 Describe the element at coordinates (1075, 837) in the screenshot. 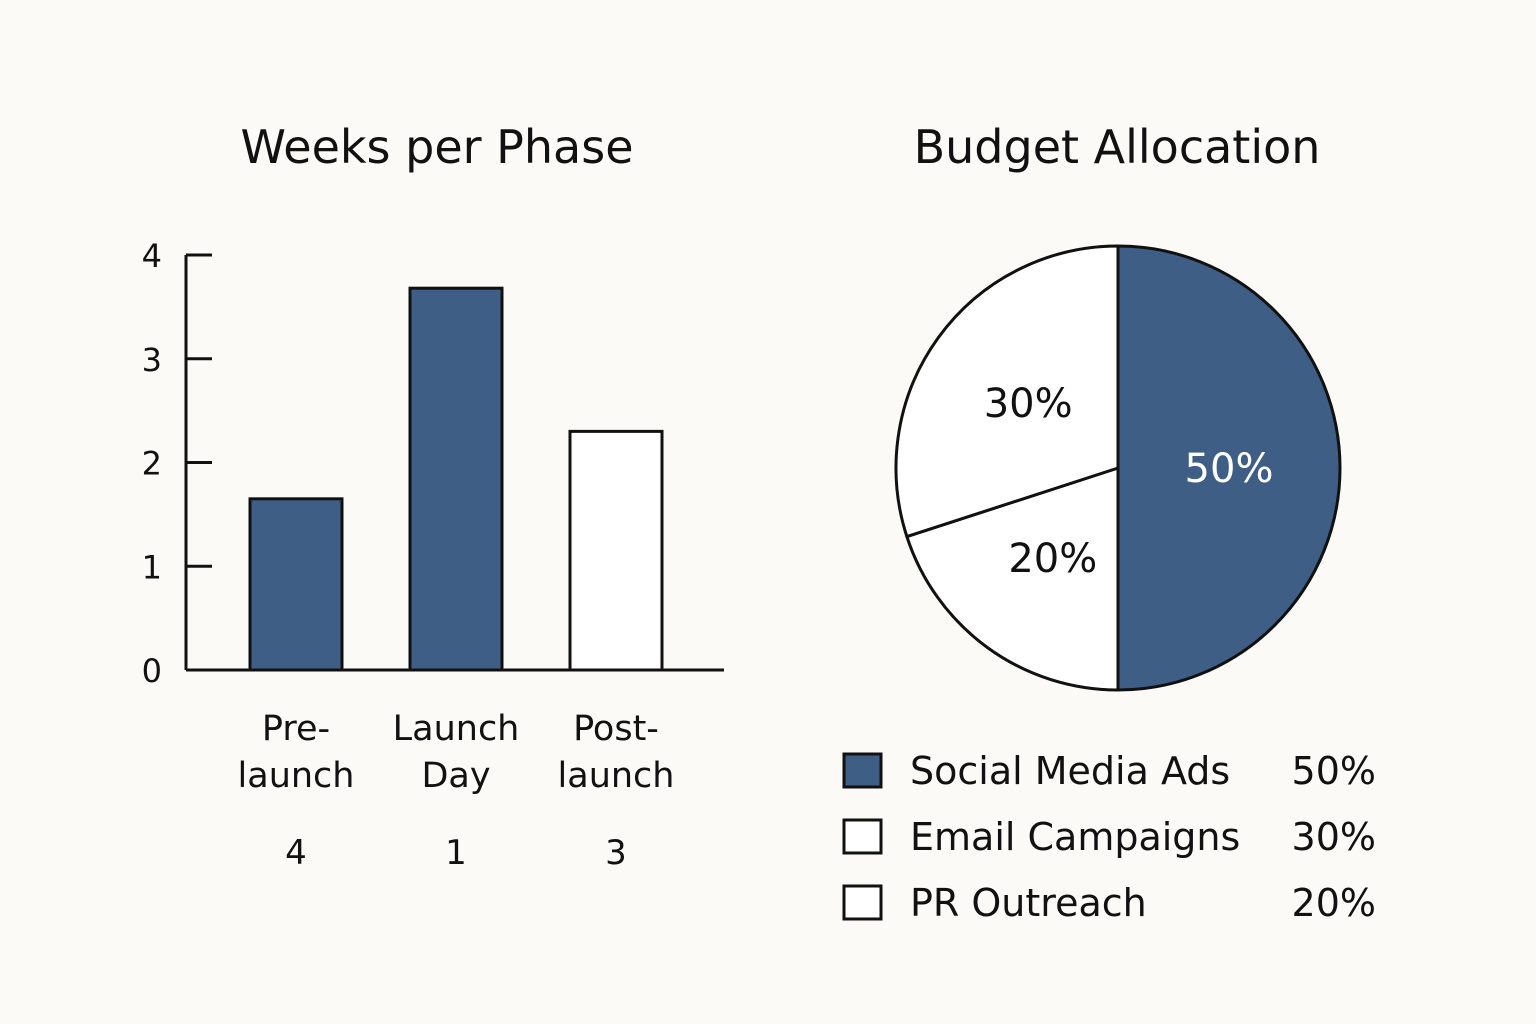

I see `legend-label: Email Campaigns` at that location.